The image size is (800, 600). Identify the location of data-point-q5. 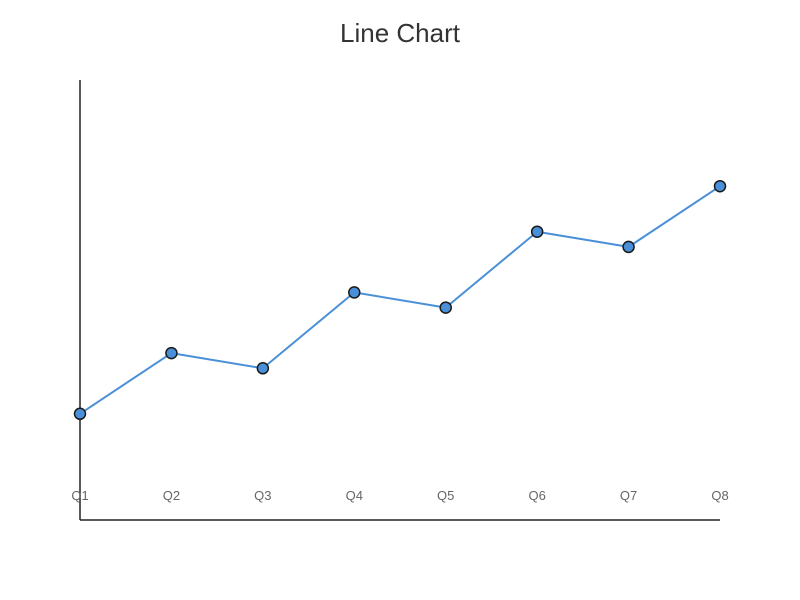
(445, 307).